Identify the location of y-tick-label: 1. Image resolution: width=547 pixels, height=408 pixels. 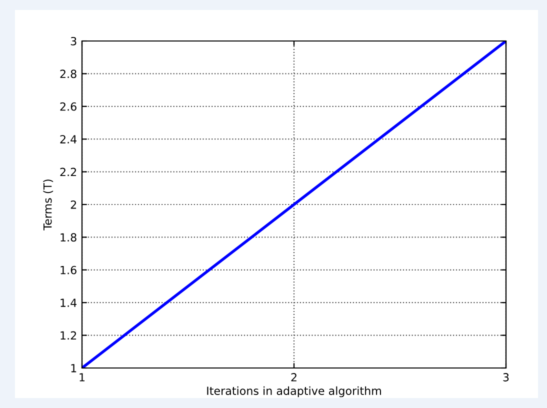
(73, 368).